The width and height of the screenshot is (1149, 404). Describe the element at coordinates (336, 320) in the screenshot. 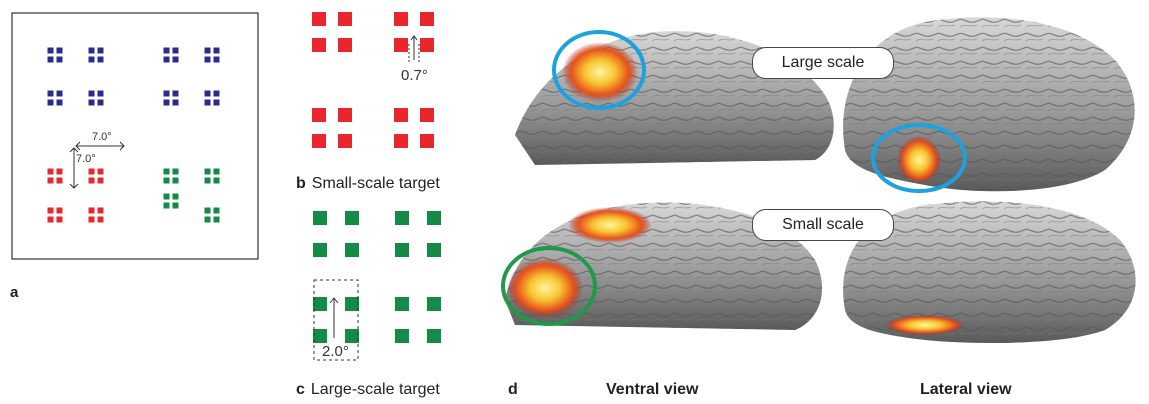

I see `large-gap-marker` at that location.